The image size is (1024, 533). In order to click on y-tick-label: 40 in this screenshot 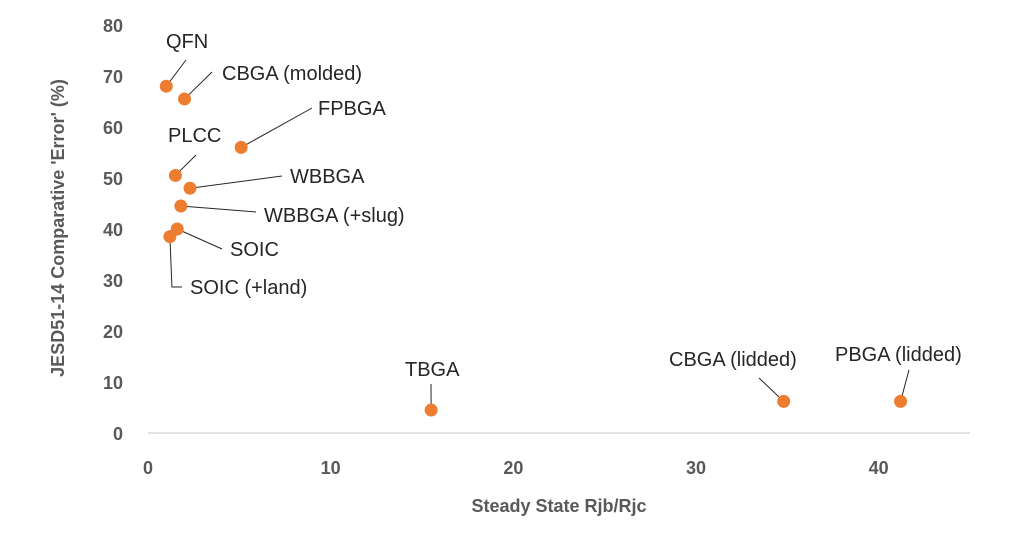, I will do `click(113, 230)`.